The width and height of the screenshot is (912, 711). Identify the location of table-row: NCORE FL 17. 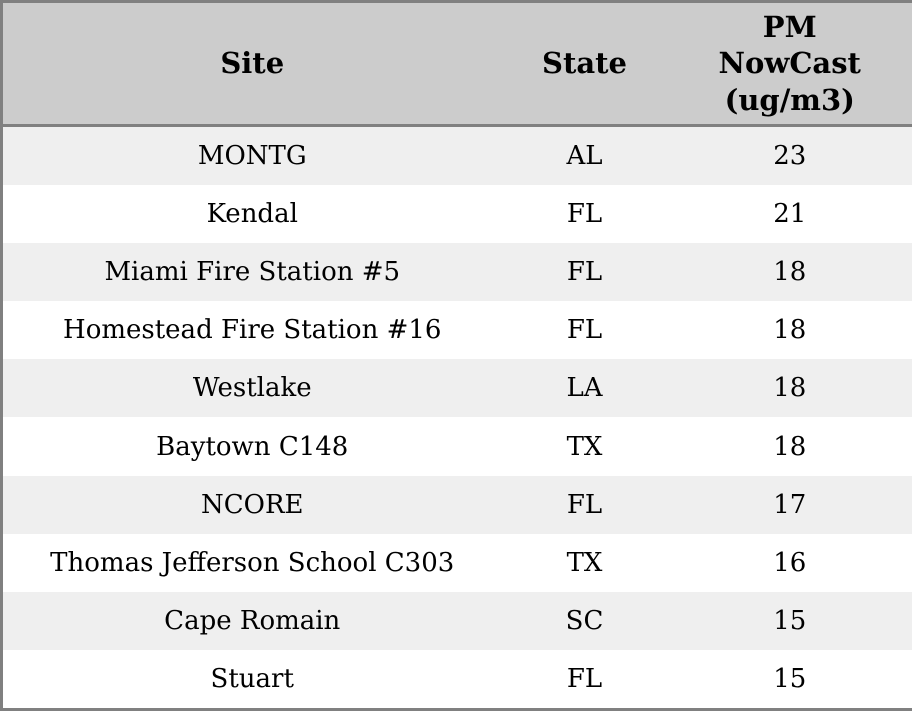
(456, 504).